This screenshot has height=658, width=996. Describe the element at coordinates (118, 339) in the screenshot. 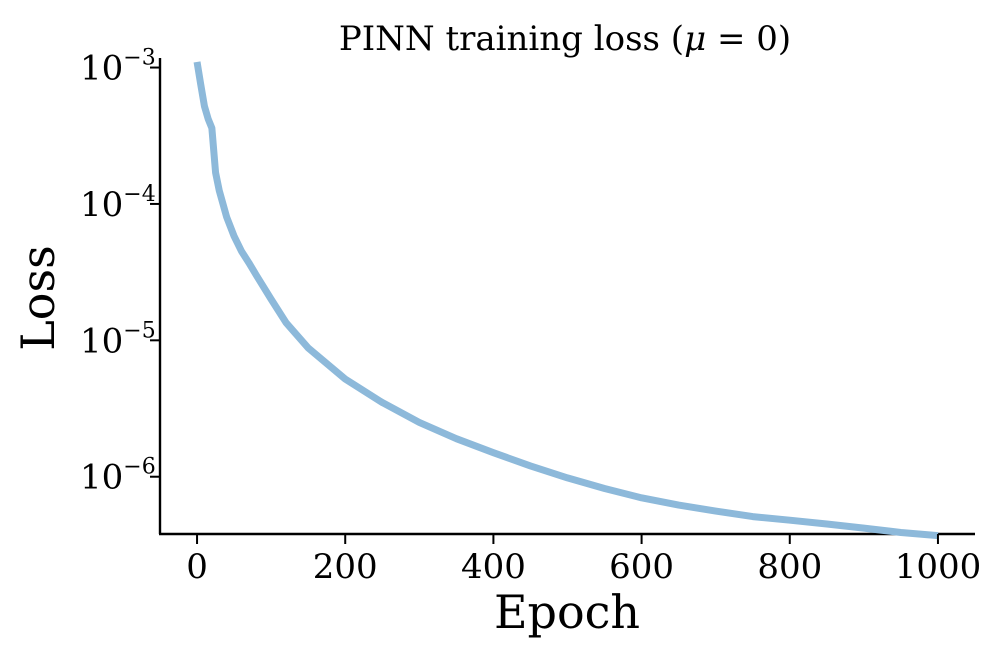

I see `y-tick-label: 10⁻⁵` at that location.